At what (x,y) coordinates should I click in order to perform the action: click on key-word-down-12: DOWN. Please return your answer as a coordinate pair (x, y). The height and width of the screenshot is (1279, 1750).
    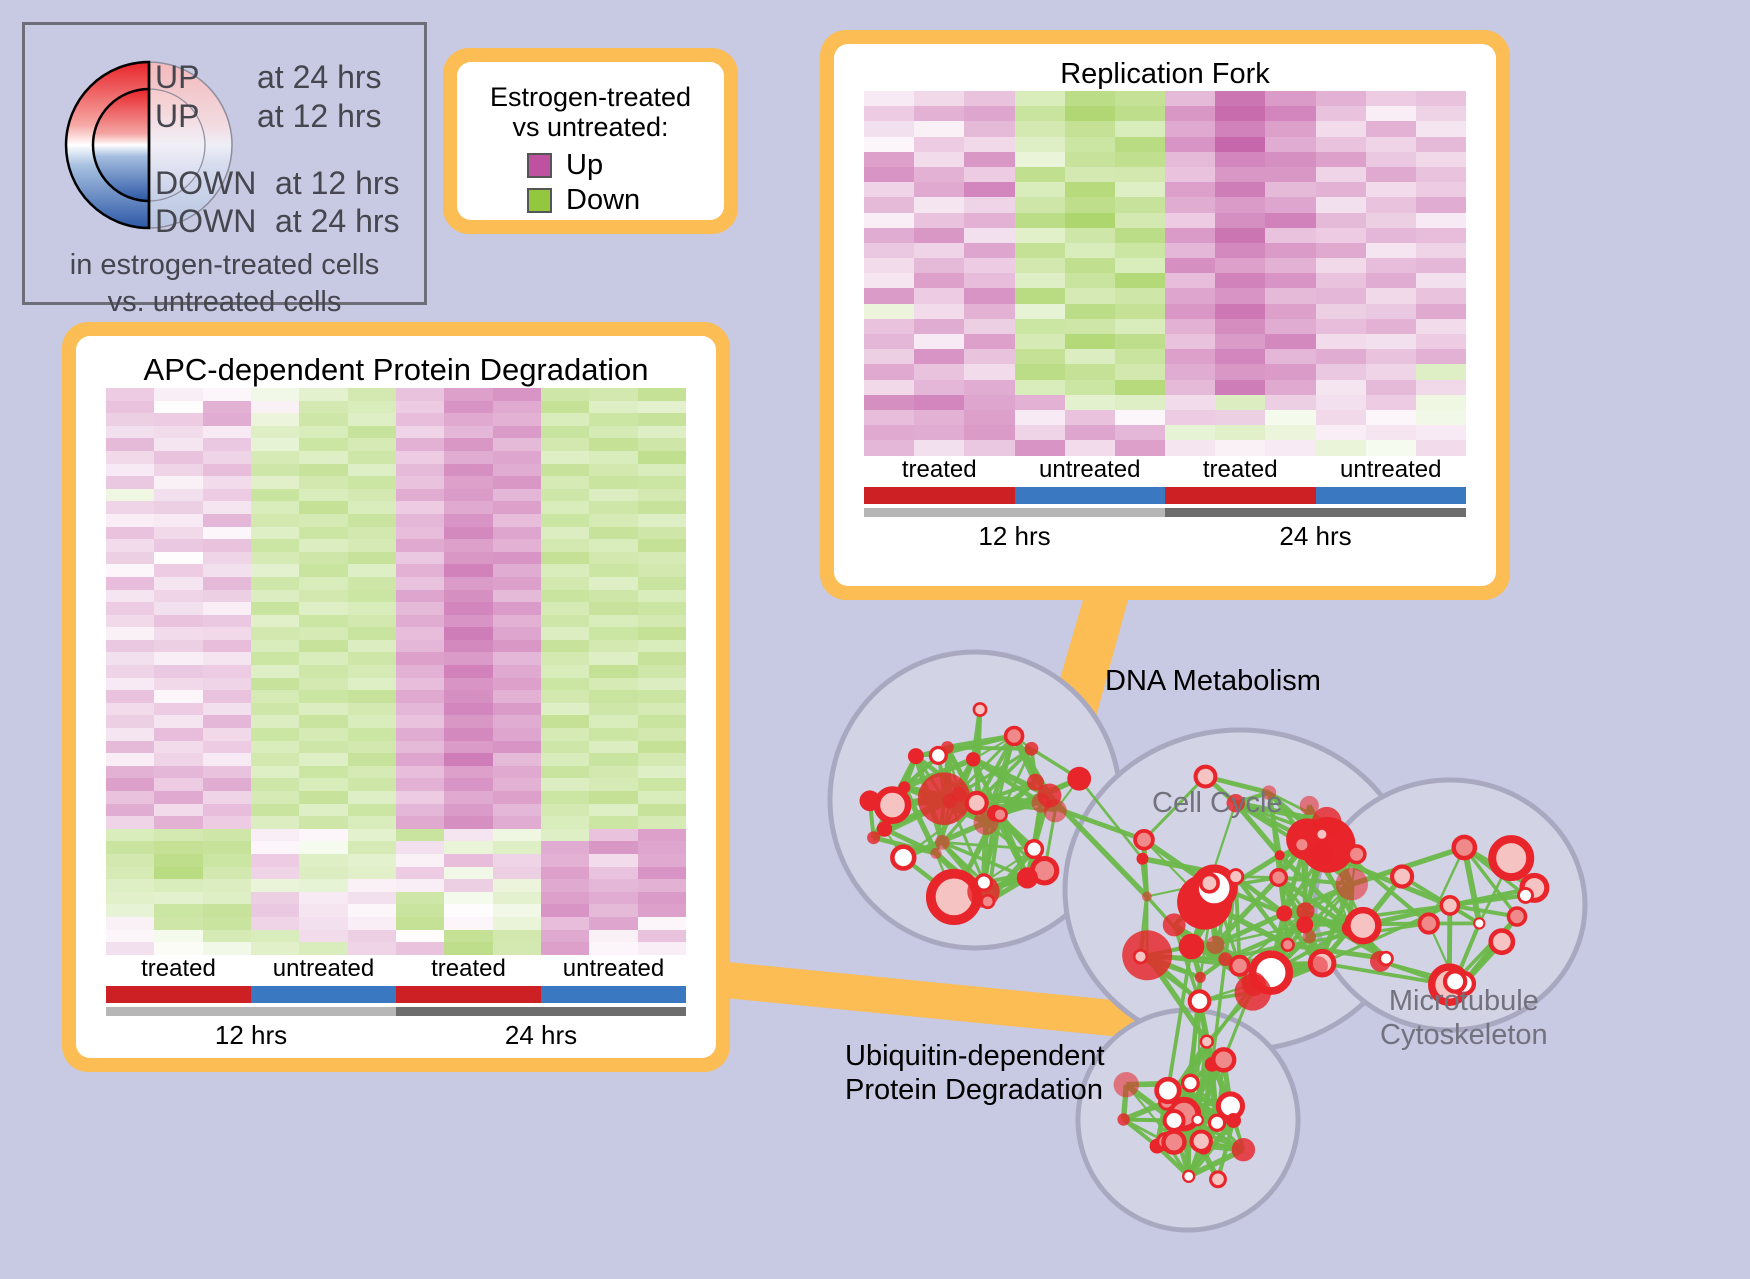
    Looking at the image, I should click on (206, 183).